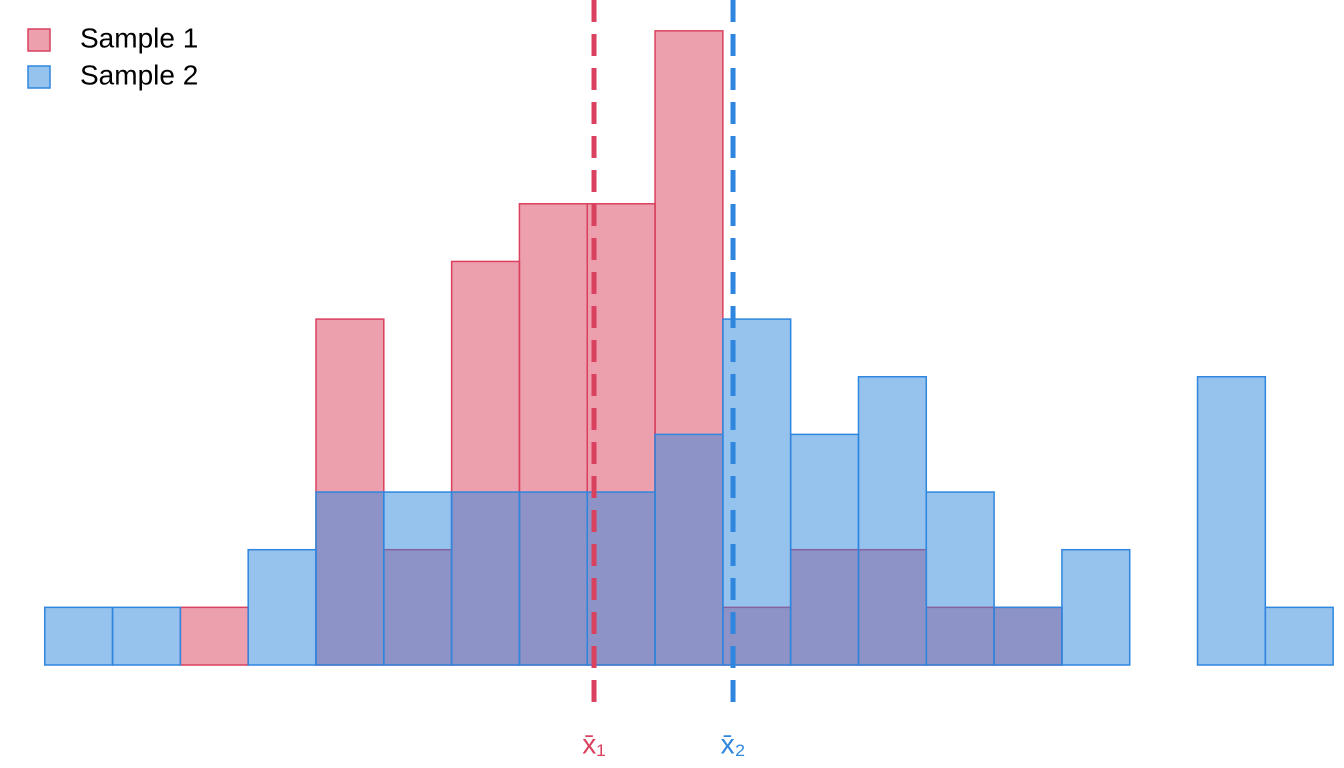 This screenshot has width=1344, height=768. Describe the element at coordinates (139, 37) in the screenshot. I see `legend-label: Sample 1` at that location.